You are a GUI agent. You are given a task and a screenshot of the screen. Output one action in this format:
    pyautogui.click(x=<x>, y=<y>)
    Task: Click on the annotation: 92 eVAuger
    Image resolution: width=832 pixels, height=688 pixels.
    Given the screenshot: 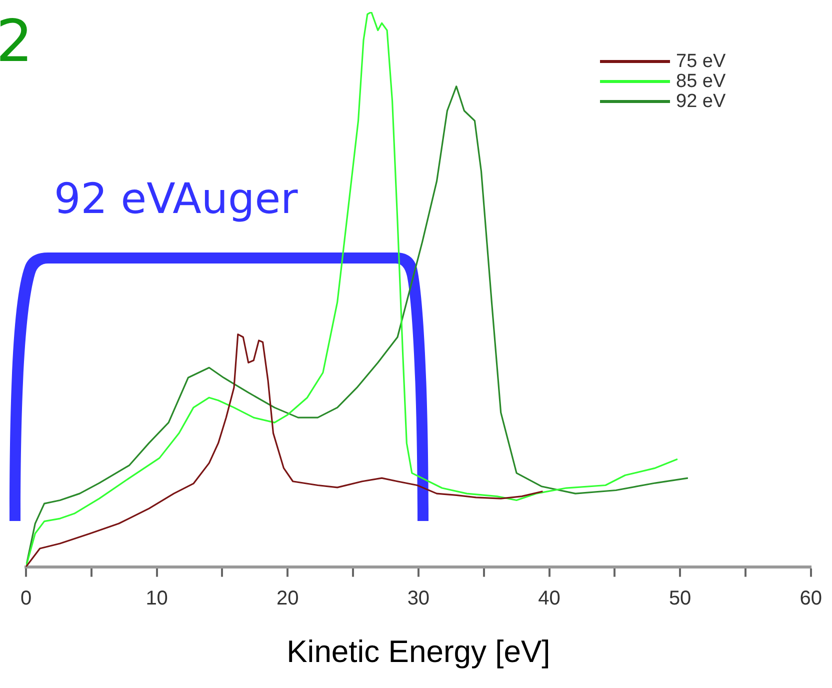 What is the action you would take?
    pyautogui.click(x=176, y=198)
    